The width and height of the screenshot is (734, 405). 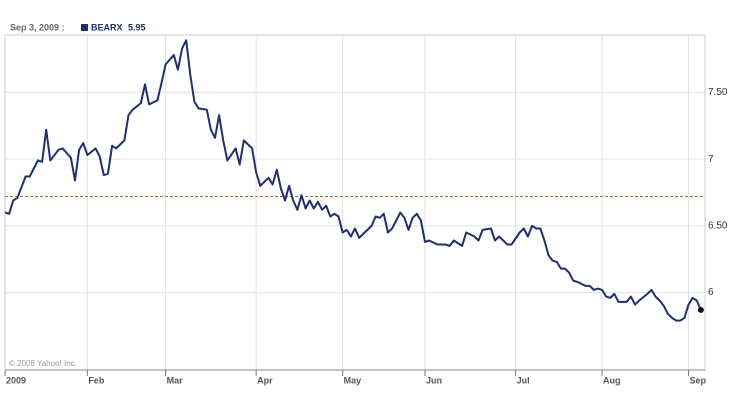 What do you see at coordinates (523, 380) in the screenshot?
I see `x-tick-label: Jul` at bounding box center [523, 380].